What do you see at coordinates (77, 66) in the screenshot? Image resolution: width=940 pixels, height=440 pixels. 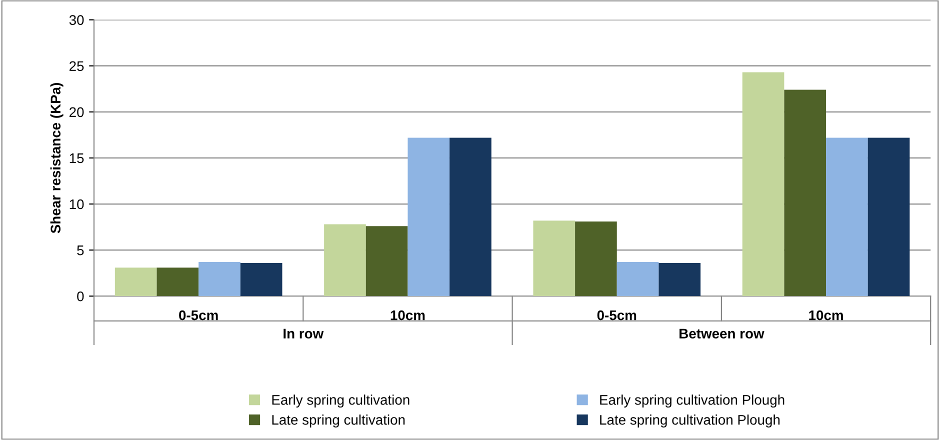 I see `y-tick-label: 25` at bounding box center [77, 66].